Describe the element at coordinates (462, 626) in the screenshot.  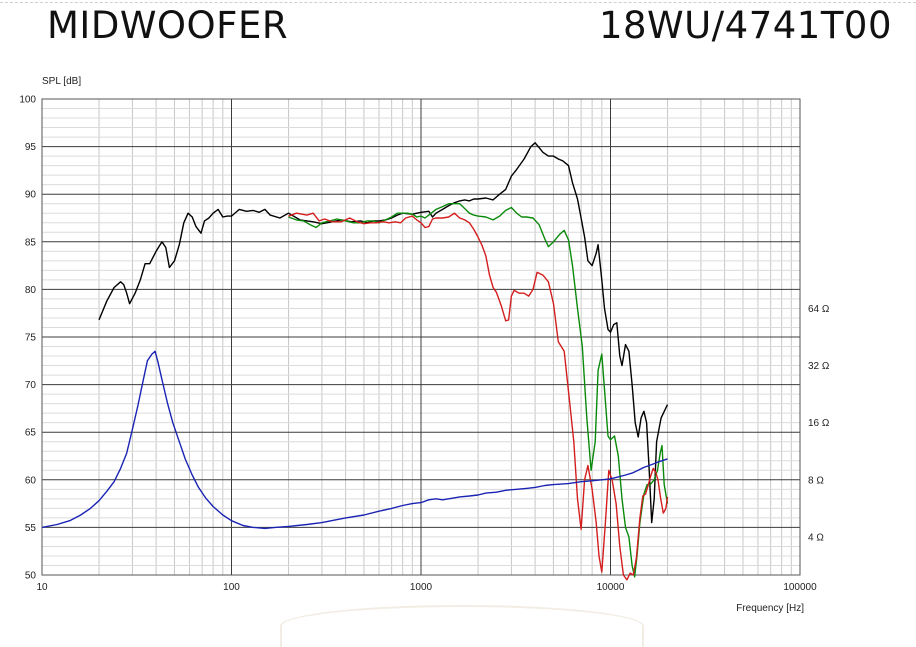
I see `watermark-arc` at that location.